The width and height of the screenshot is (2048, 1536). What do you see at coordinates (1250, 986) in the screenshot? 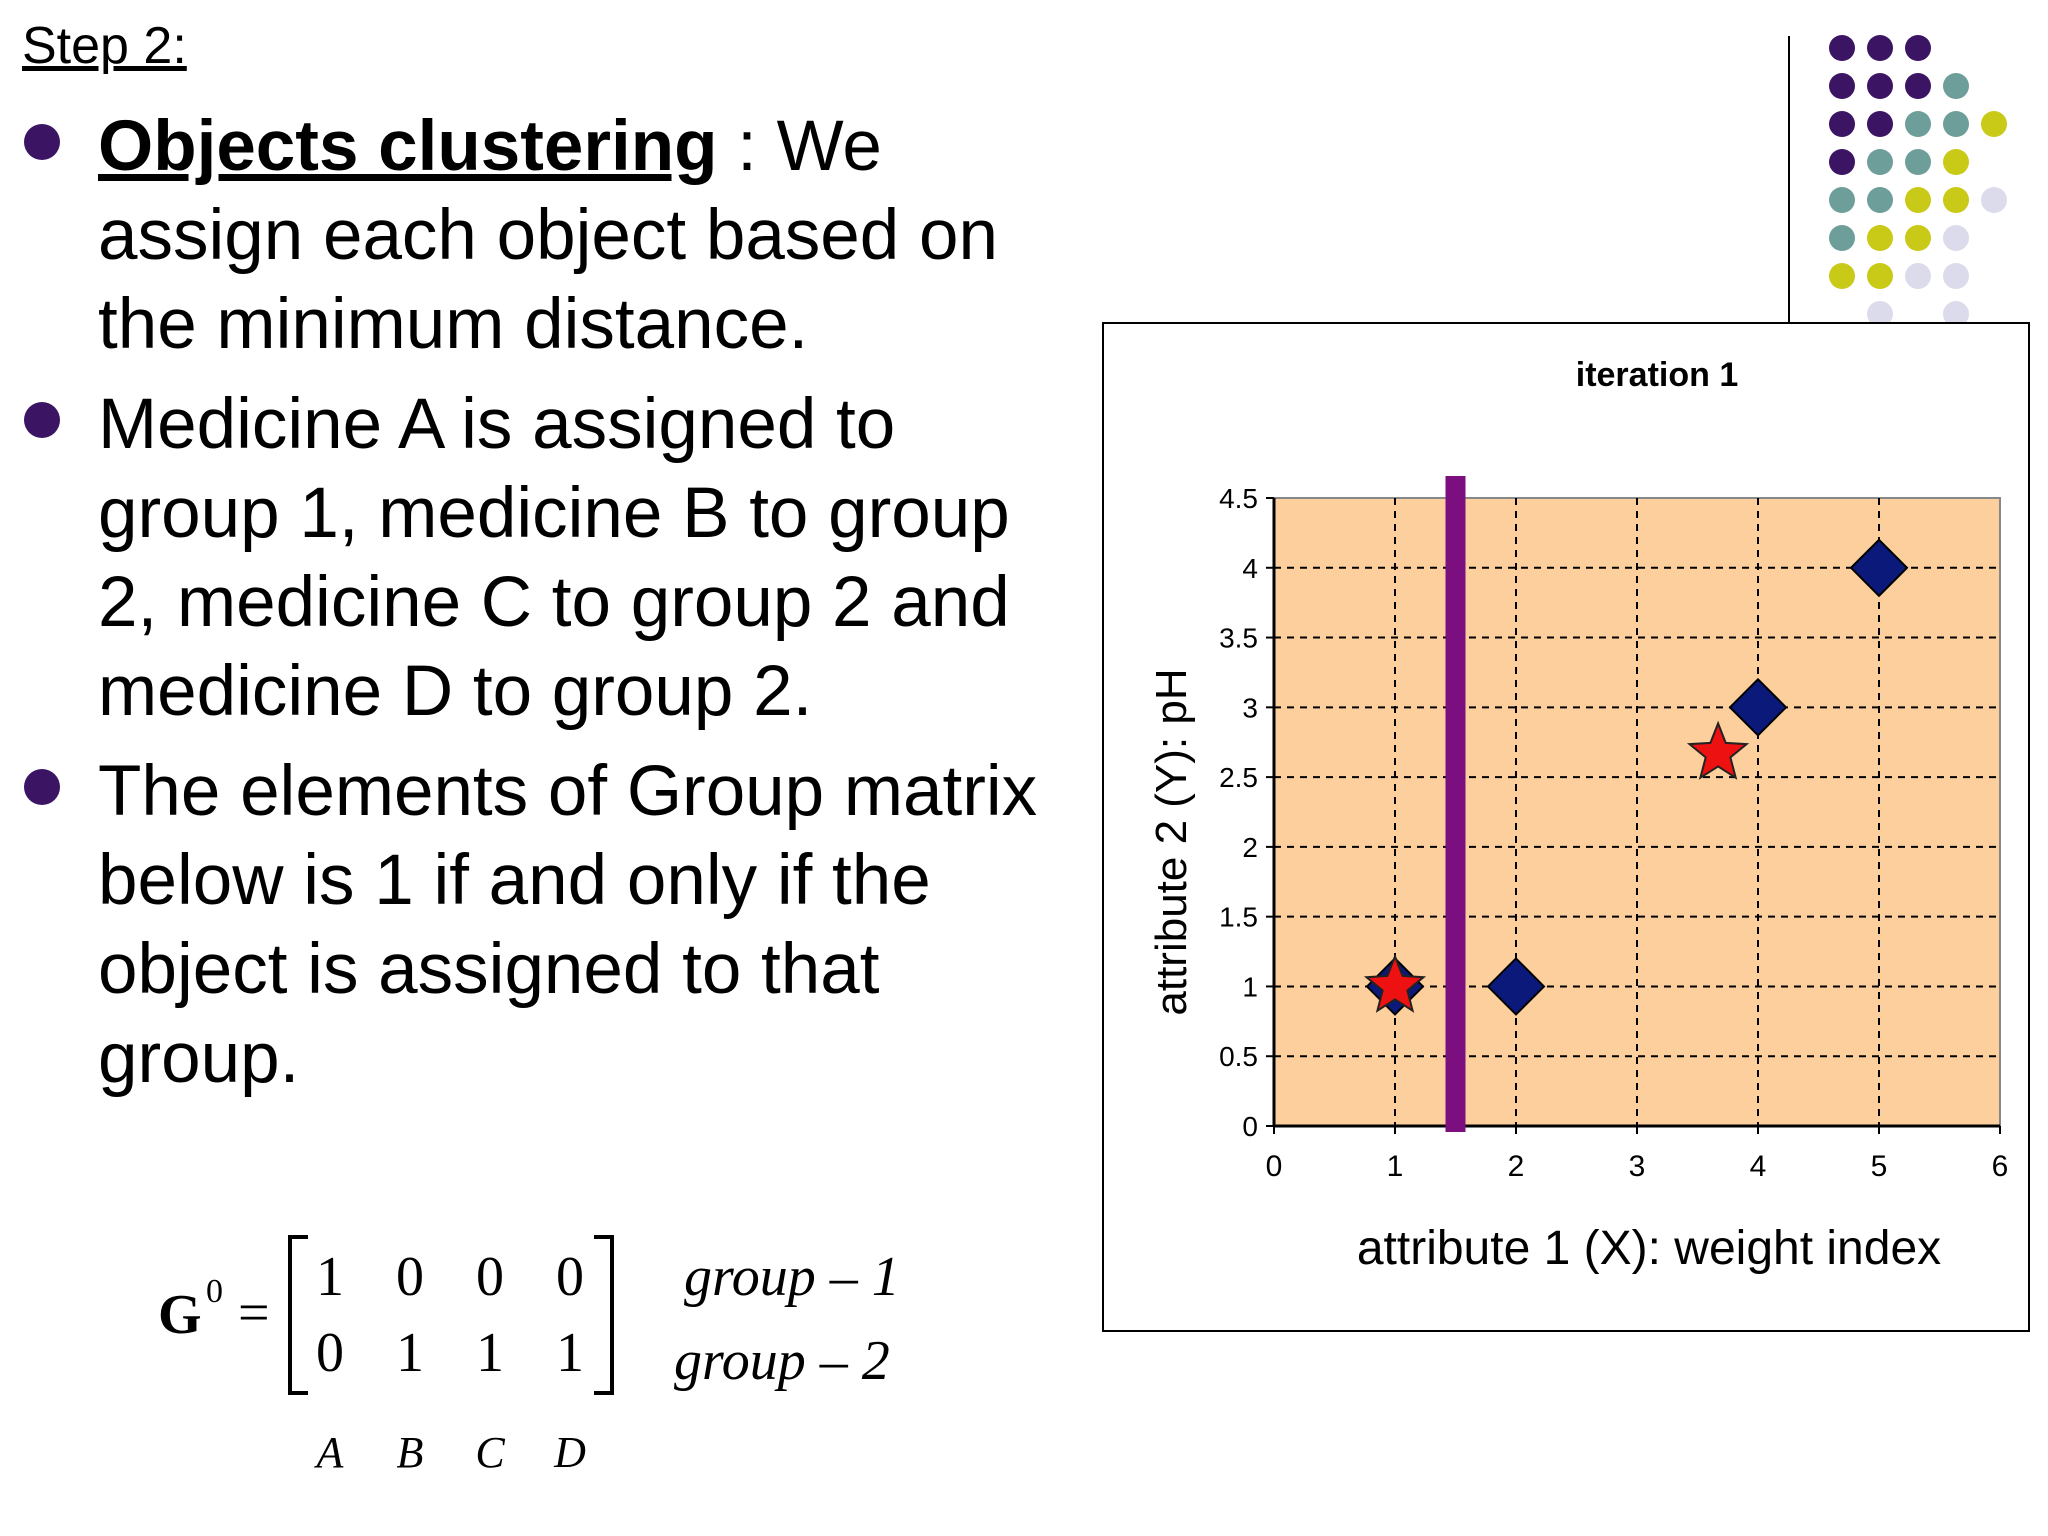
I see `y-tick-label: 1` at bounding box center [1250, 986].